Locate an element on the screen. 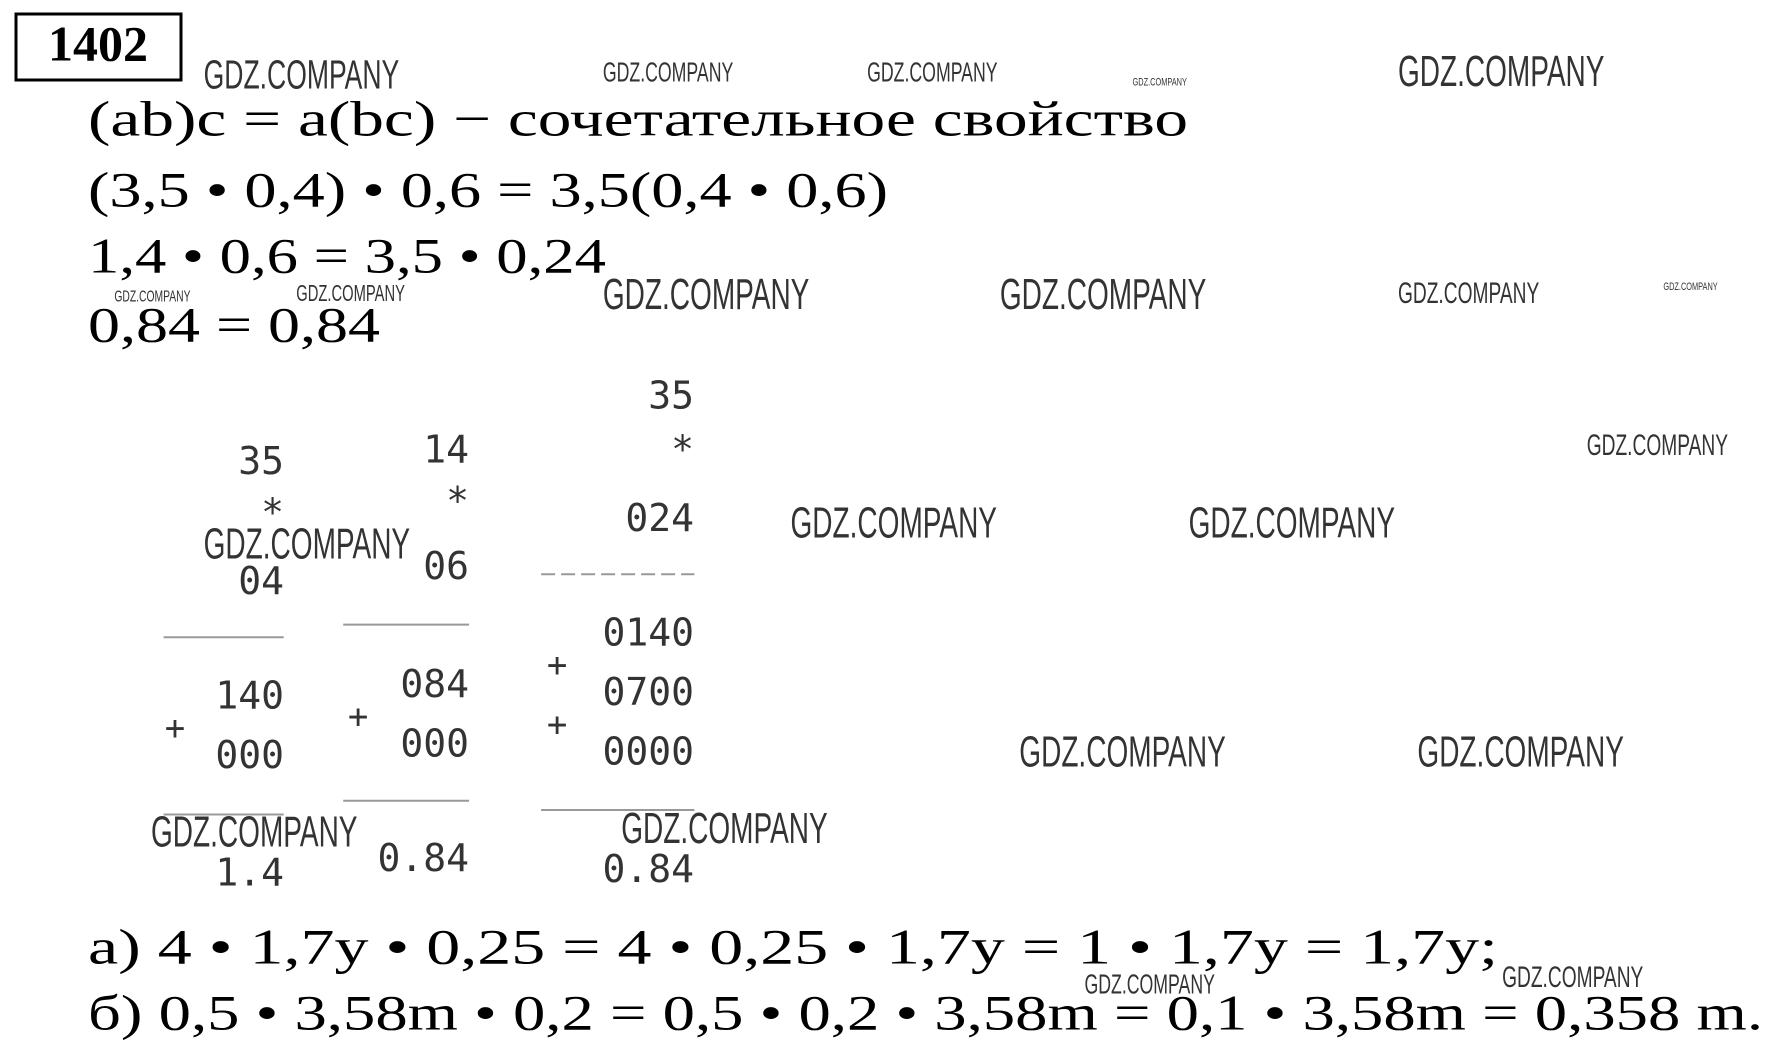 Image resolution: width=1785 pixels, height=1055 pixels. digit-row: 0140 is located at coordinates (648, 632).